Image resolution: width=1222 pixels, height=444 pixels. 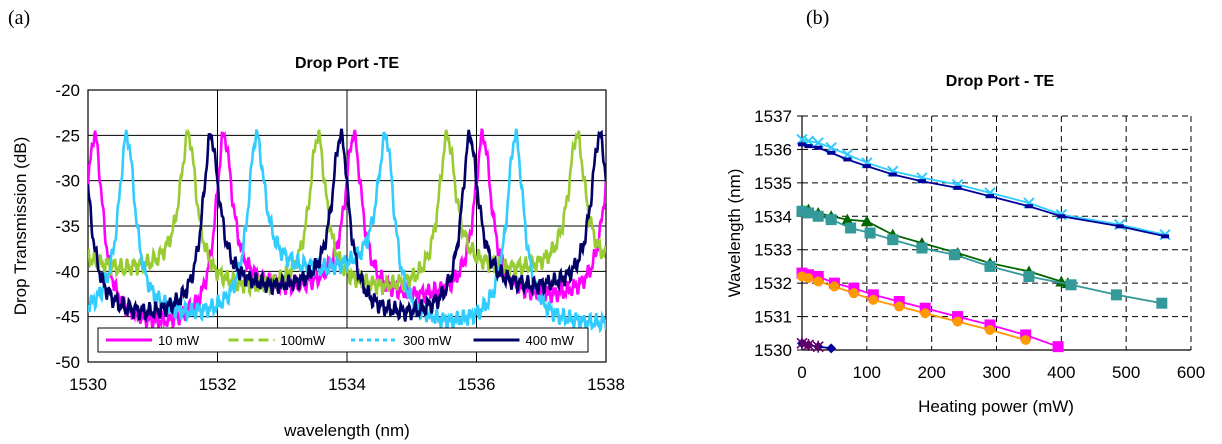 What do you see at coordinates (1126, 372) in the screenshot?
I see `chart-b-xtick-label: 500` at bounding box center [1126, 372].